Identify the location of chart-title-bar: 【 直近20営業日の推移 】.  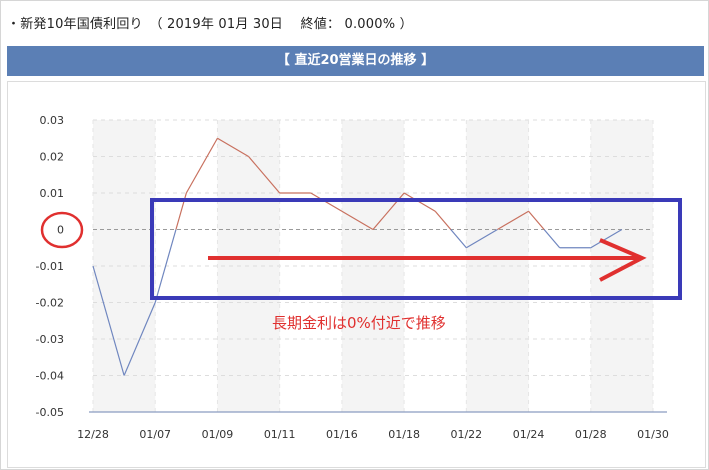
(355, 61).